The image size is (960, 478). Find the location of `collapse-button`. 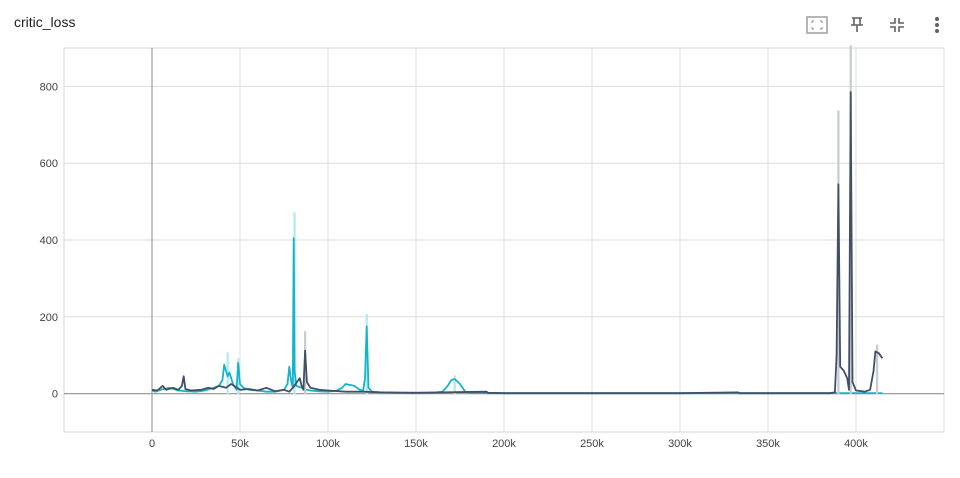

collapse-button is located at coordinates (897, 25).